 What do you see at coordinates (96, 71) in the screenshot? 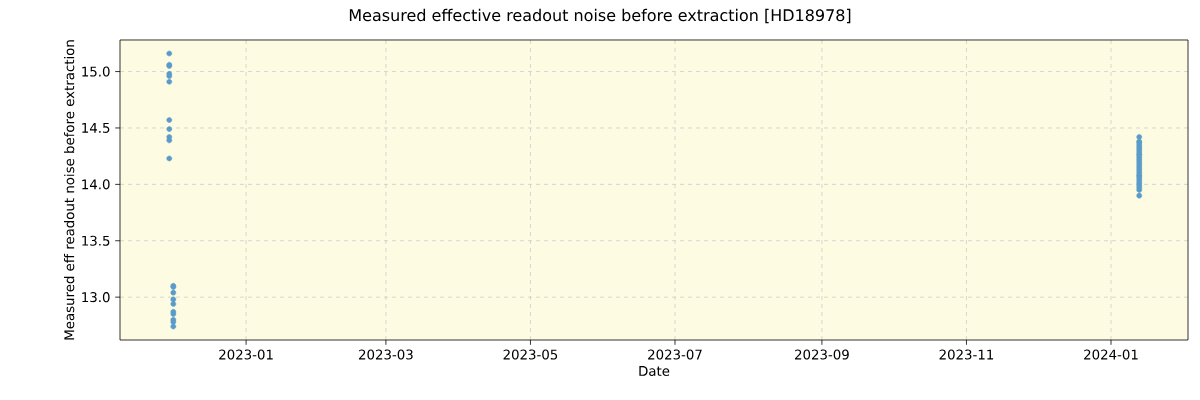
I see `y-tick-label: 15.0` at bounding box center [96, 71].